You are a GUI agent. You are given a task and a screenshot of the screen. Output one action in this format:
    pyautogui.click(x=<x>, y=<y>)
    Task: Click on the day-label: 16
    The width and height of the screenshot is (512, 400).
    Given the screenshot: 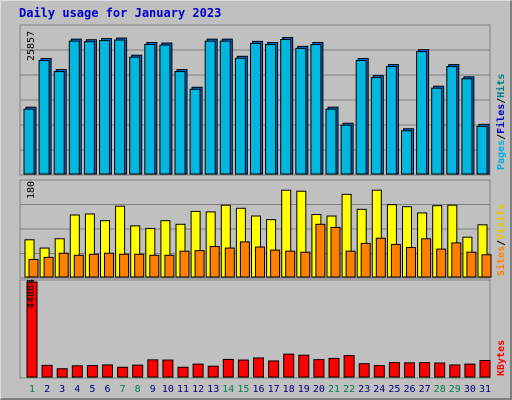 What is the action you would take?
    pyautogui.click(x=258, y=389)
    